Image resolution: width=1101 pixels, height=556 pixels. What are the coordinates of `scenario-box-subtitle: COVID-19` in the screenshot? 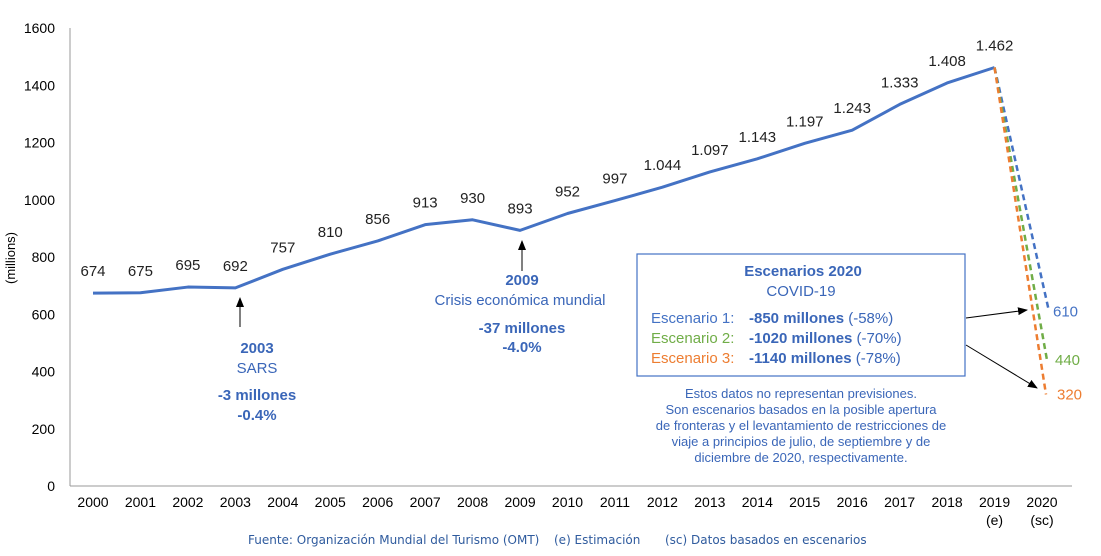 It's located at (800, 291).